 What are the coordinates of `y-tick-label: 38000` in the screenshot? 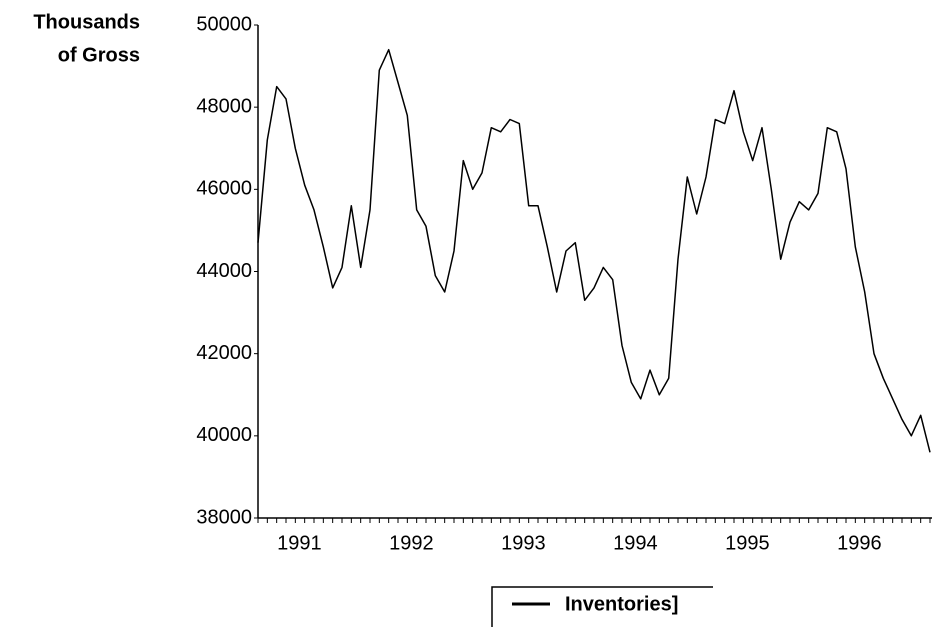 It's located at (224, 517).